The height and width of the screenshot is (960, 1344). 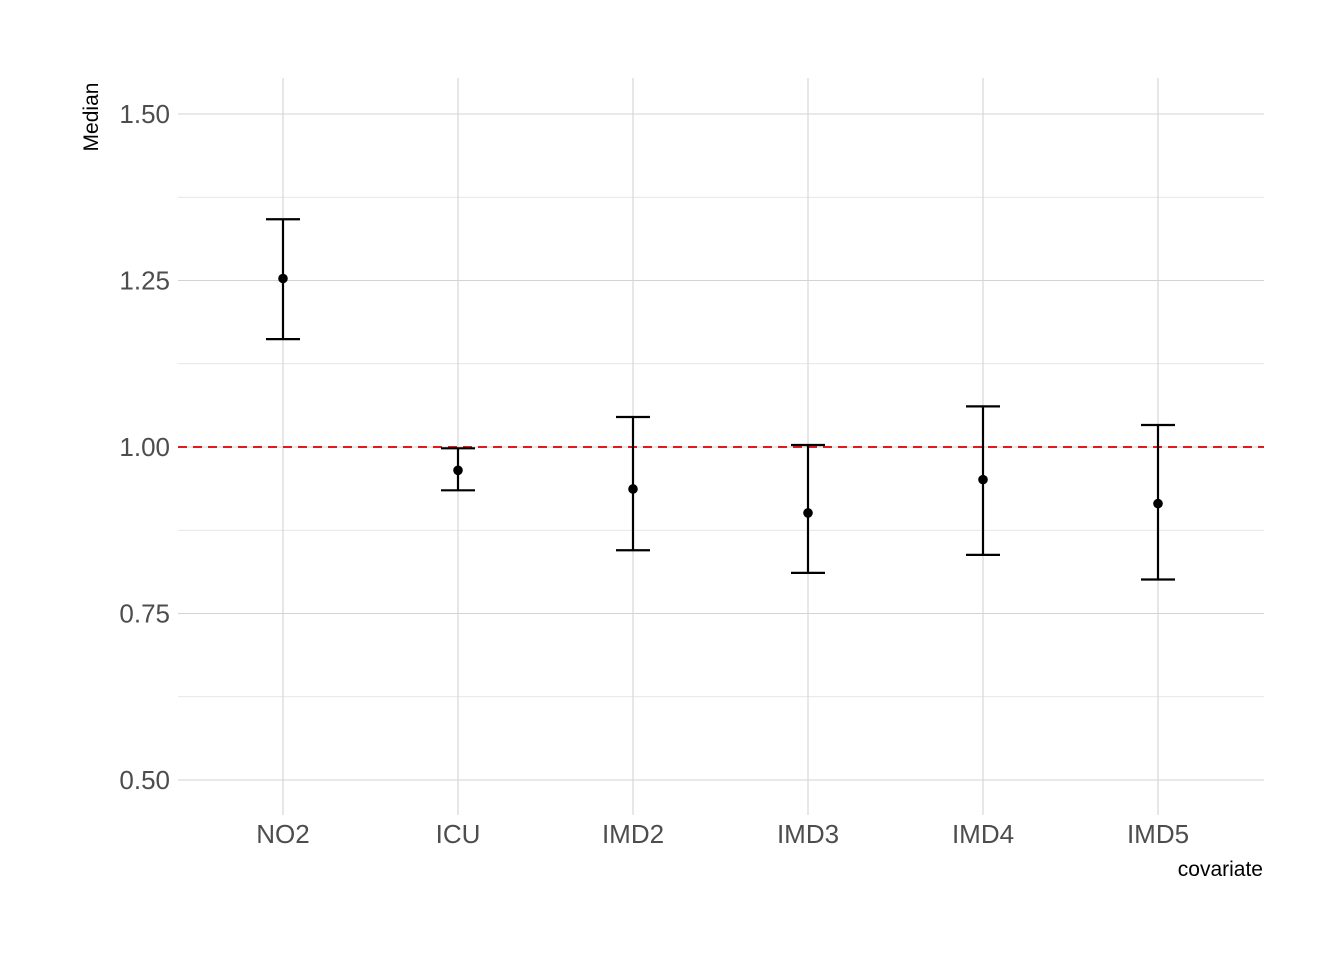 I want to click on median-point-imd2, so click(x=633, y=489).